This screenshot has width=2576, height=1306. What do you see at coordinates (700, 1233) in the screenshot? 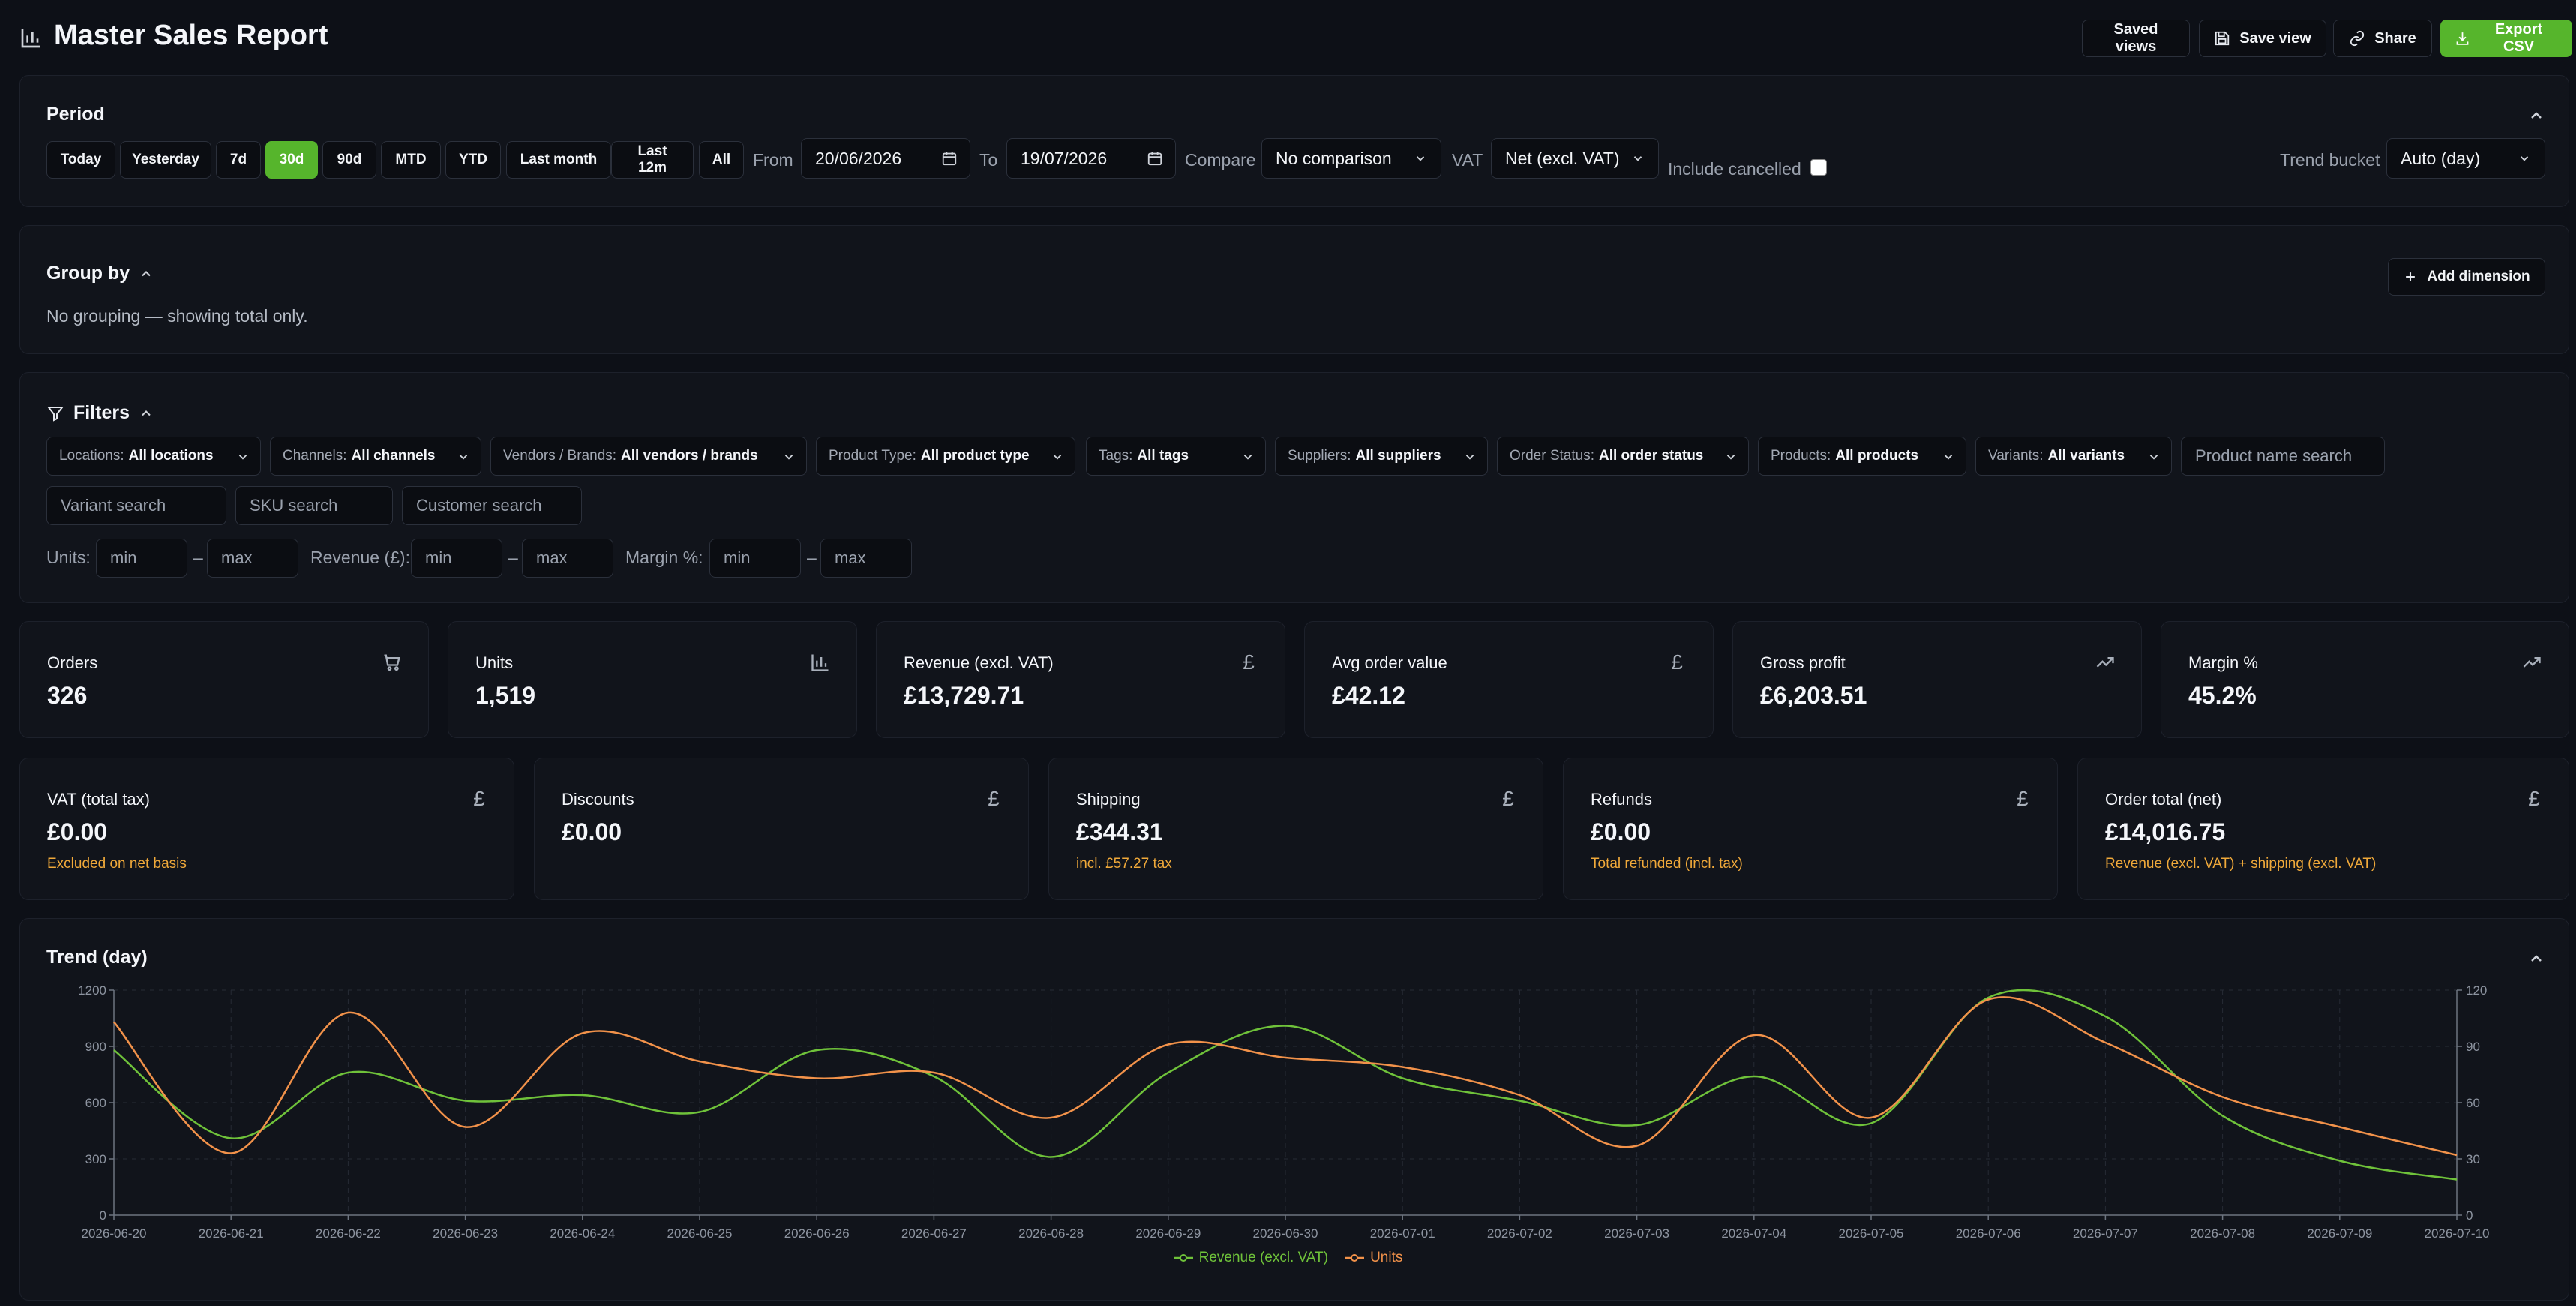
I see `x-tick-label: 2026-06-25` at bounding box center [700, 1233].